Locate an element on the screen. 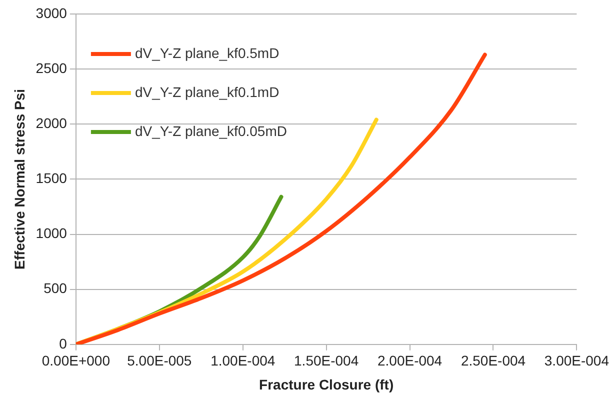 The image size is (612, 404). x-tick-label: 1.50E-004 is located at coordinates (326, 360).